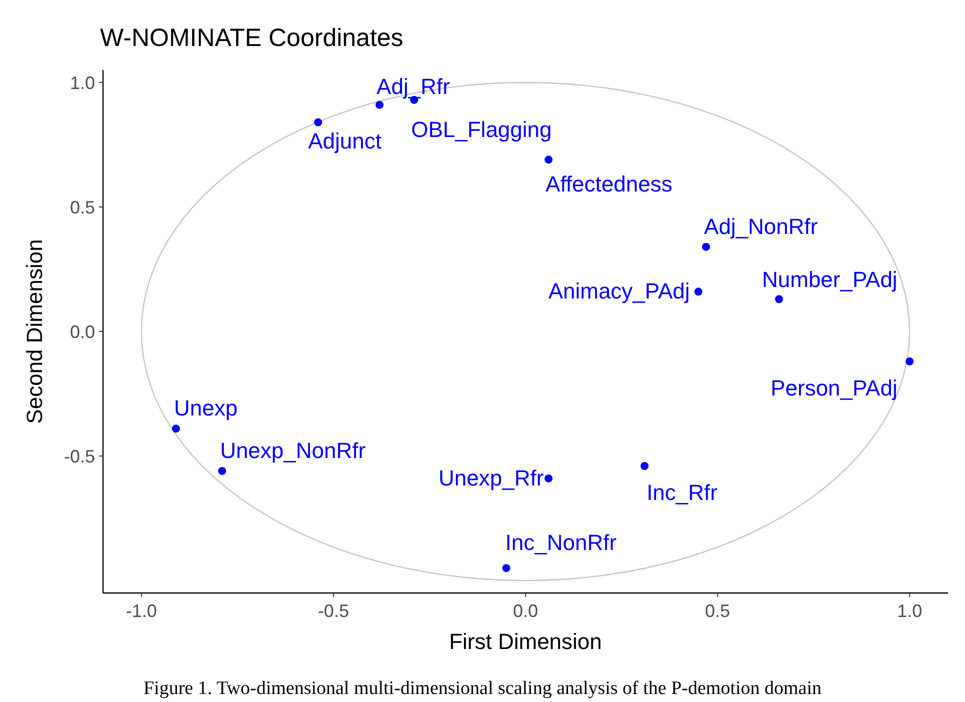  Describe the element at coordinates (252, 38) in the screenshot. I see `chart-title: W-NOMINATE Coordinates` at that location.